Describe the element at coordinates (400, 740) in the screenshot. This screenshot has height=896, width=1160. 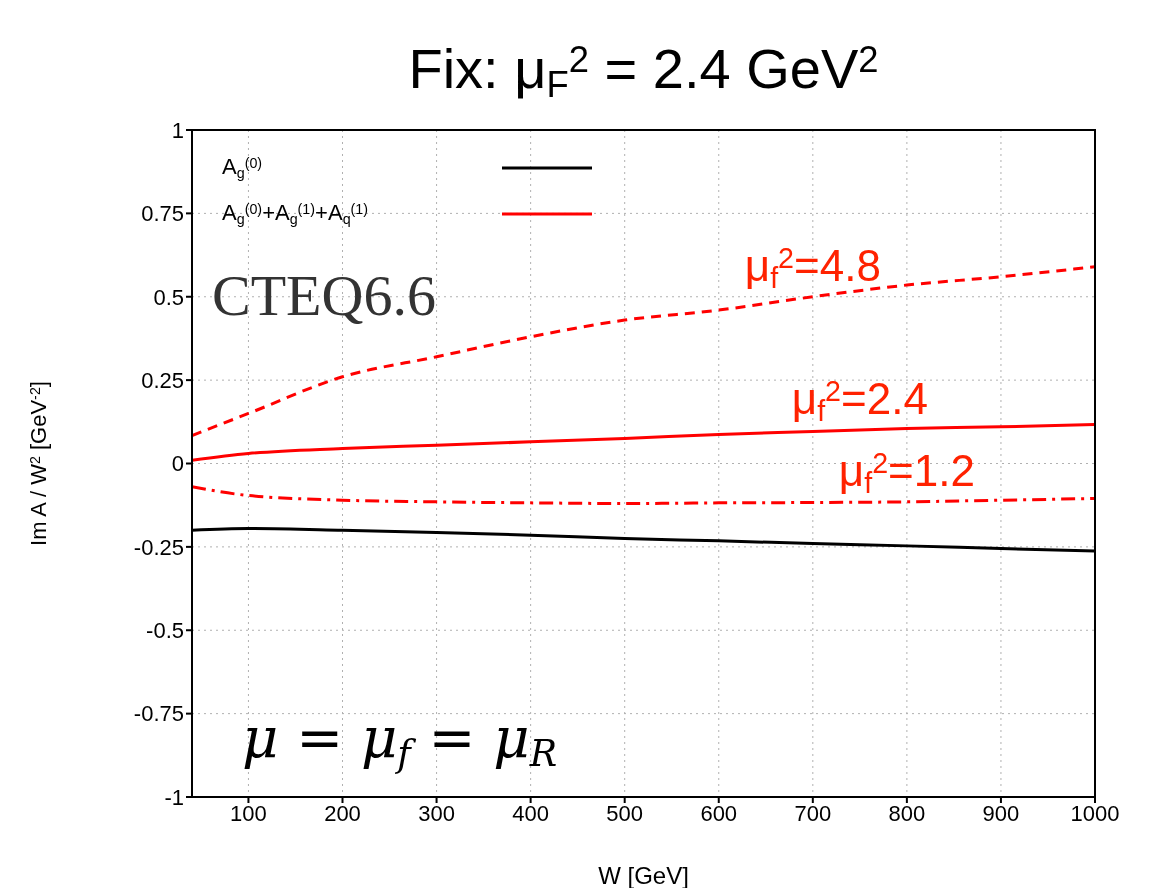
I see `annotation: μ = μ$_{f}$ = μ$_{R}$` at that location.